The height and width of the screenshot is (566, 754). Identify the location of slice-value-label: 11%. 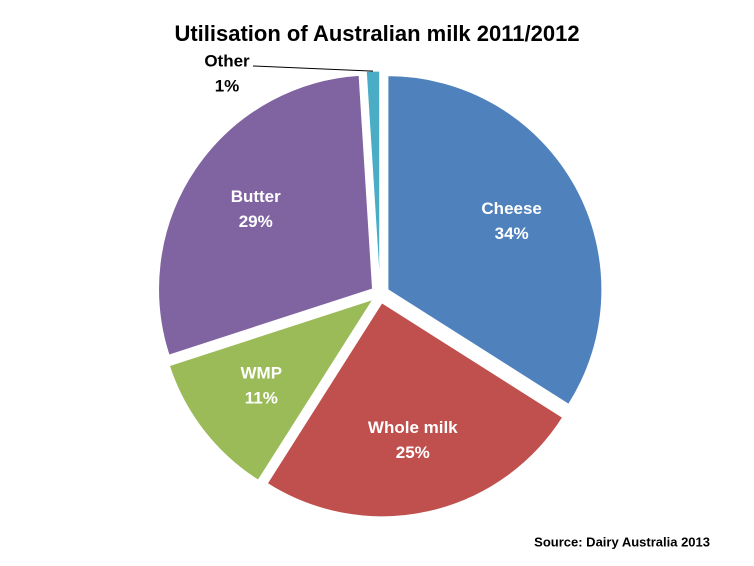
(261, 398).